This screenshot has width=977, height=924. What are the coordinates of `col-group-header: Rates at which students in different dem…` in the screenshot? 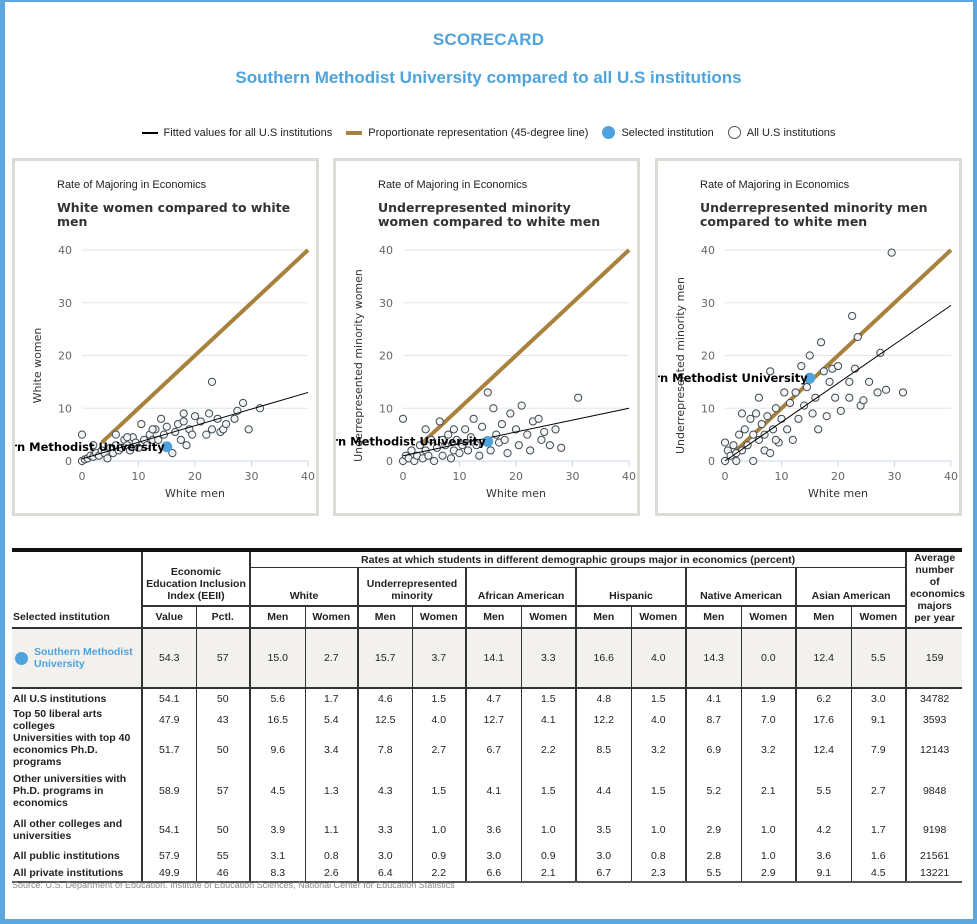 It's located at (578, 559).